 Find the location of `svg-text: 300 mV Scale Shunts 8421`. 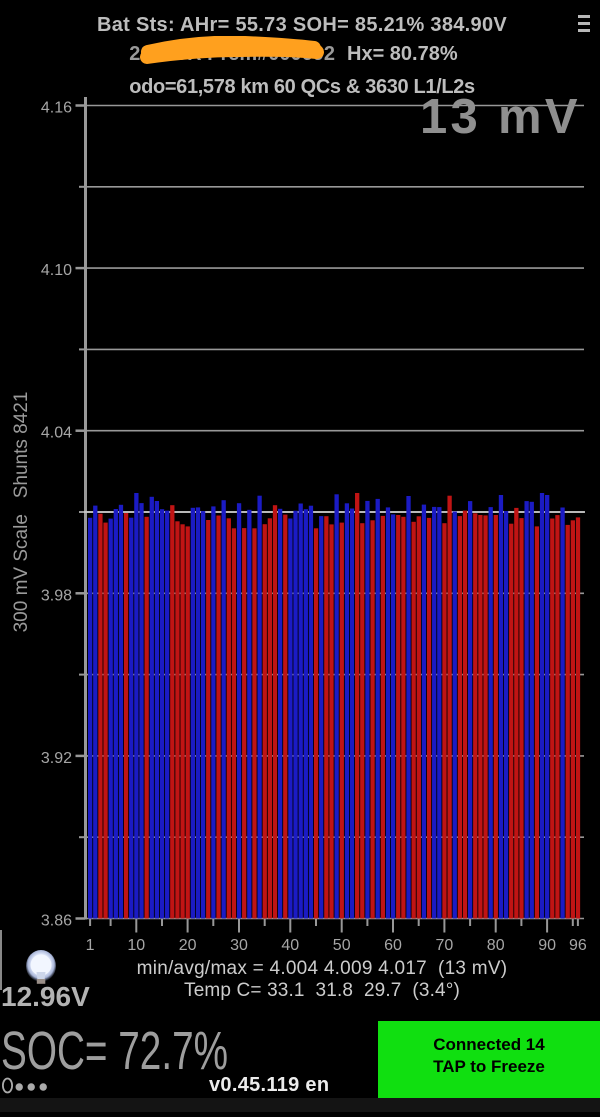

svg-text: 300 mV Scale Shunts 8421 is located at coordinates (21, 512).